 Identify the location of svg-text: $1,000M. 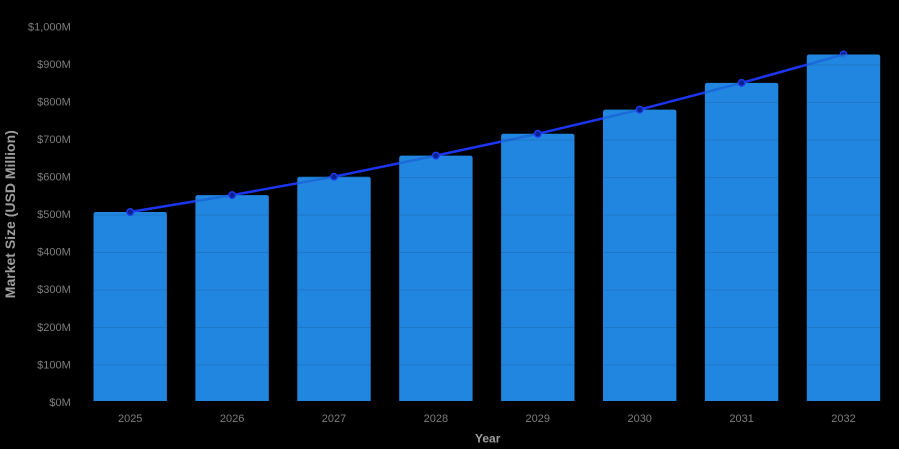
(49, 27).